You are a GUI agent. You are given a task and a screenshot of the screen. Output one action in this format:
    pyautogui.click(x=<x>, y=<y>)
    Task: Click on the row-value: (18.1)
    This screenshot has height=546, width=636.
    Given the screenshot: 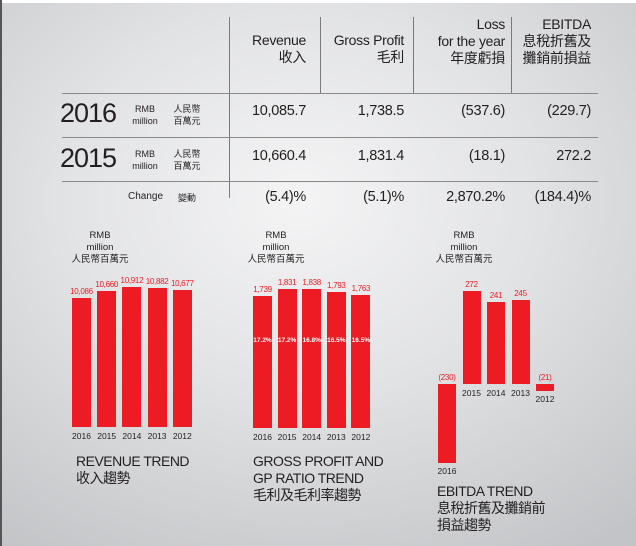 What is the action you would take?
    pyautogui.click(x=486, y=156)
    